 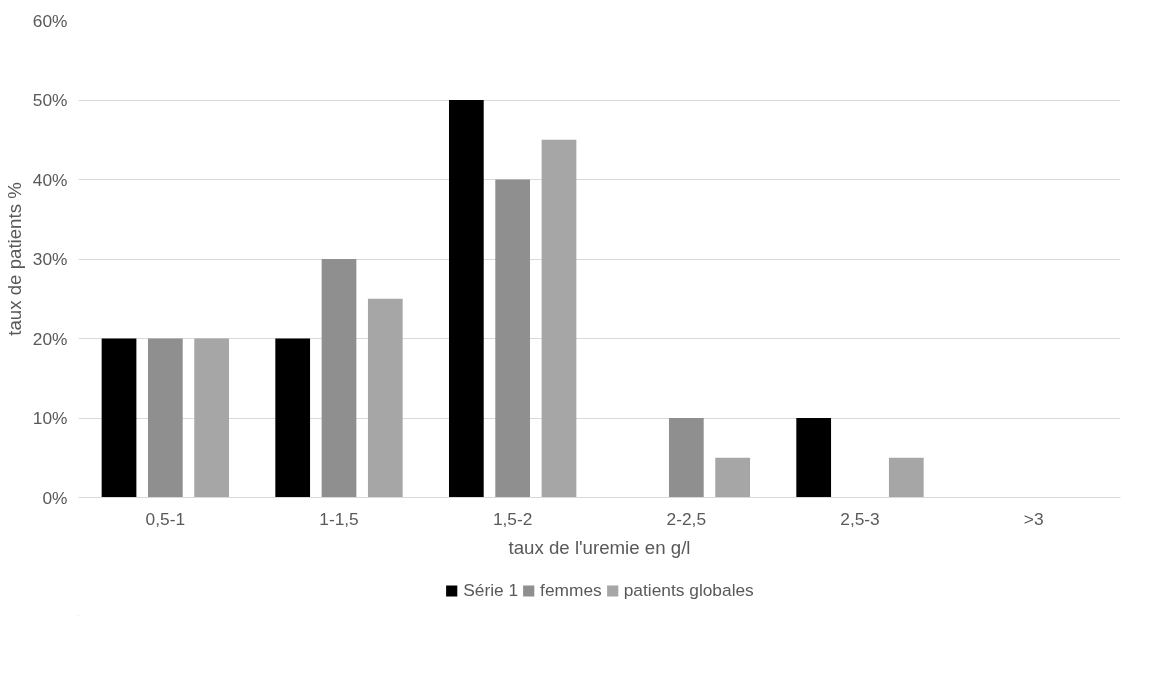 I want to click on x-tick-label: >3, so click(x=1033, y=518).